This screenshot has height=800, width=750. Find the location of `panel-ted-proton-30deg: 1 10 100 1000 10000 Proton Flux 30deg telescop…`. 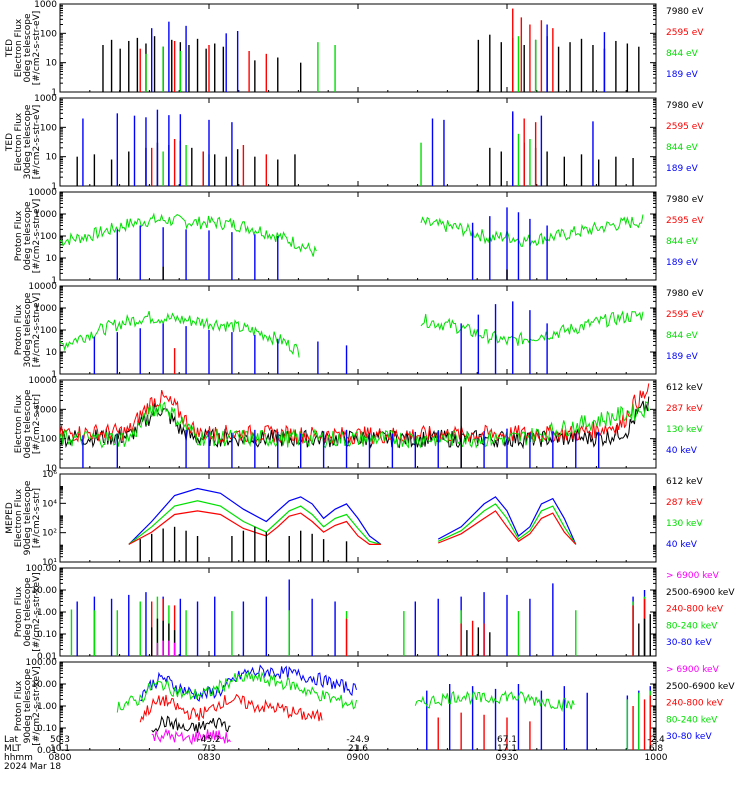

panel-ted-proton-30deg: 1 10 100 1000 10000 Proton Flux 30deg telescop… is located at coordinates (359, 331).